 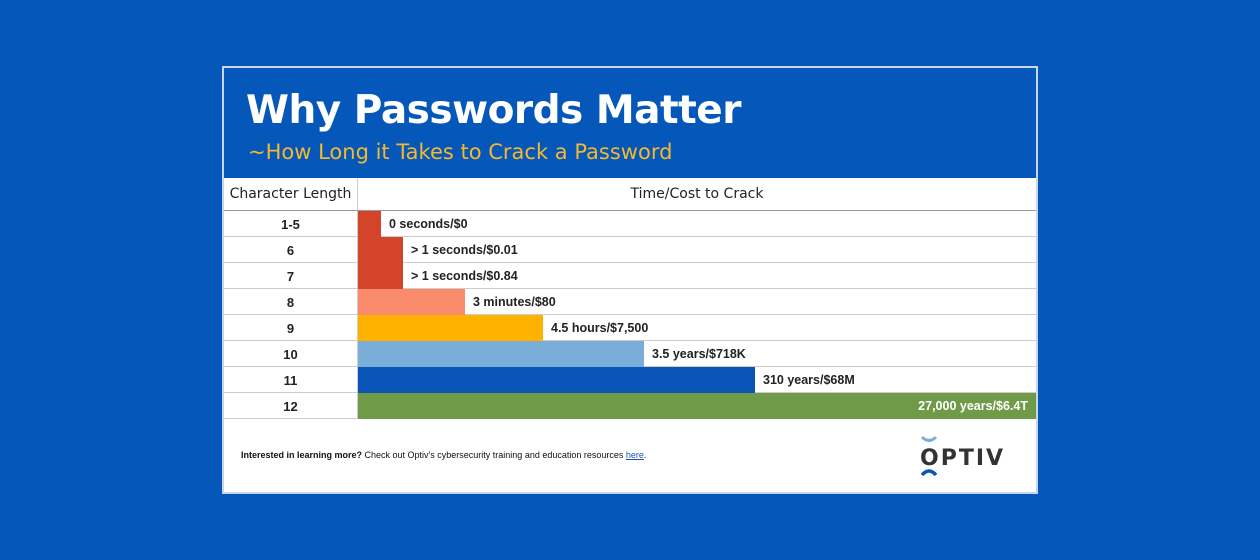 What do you see at coordinates (645, 455) in the screenshot?
I see `footer-end: .` at bounding box center [645, 455].